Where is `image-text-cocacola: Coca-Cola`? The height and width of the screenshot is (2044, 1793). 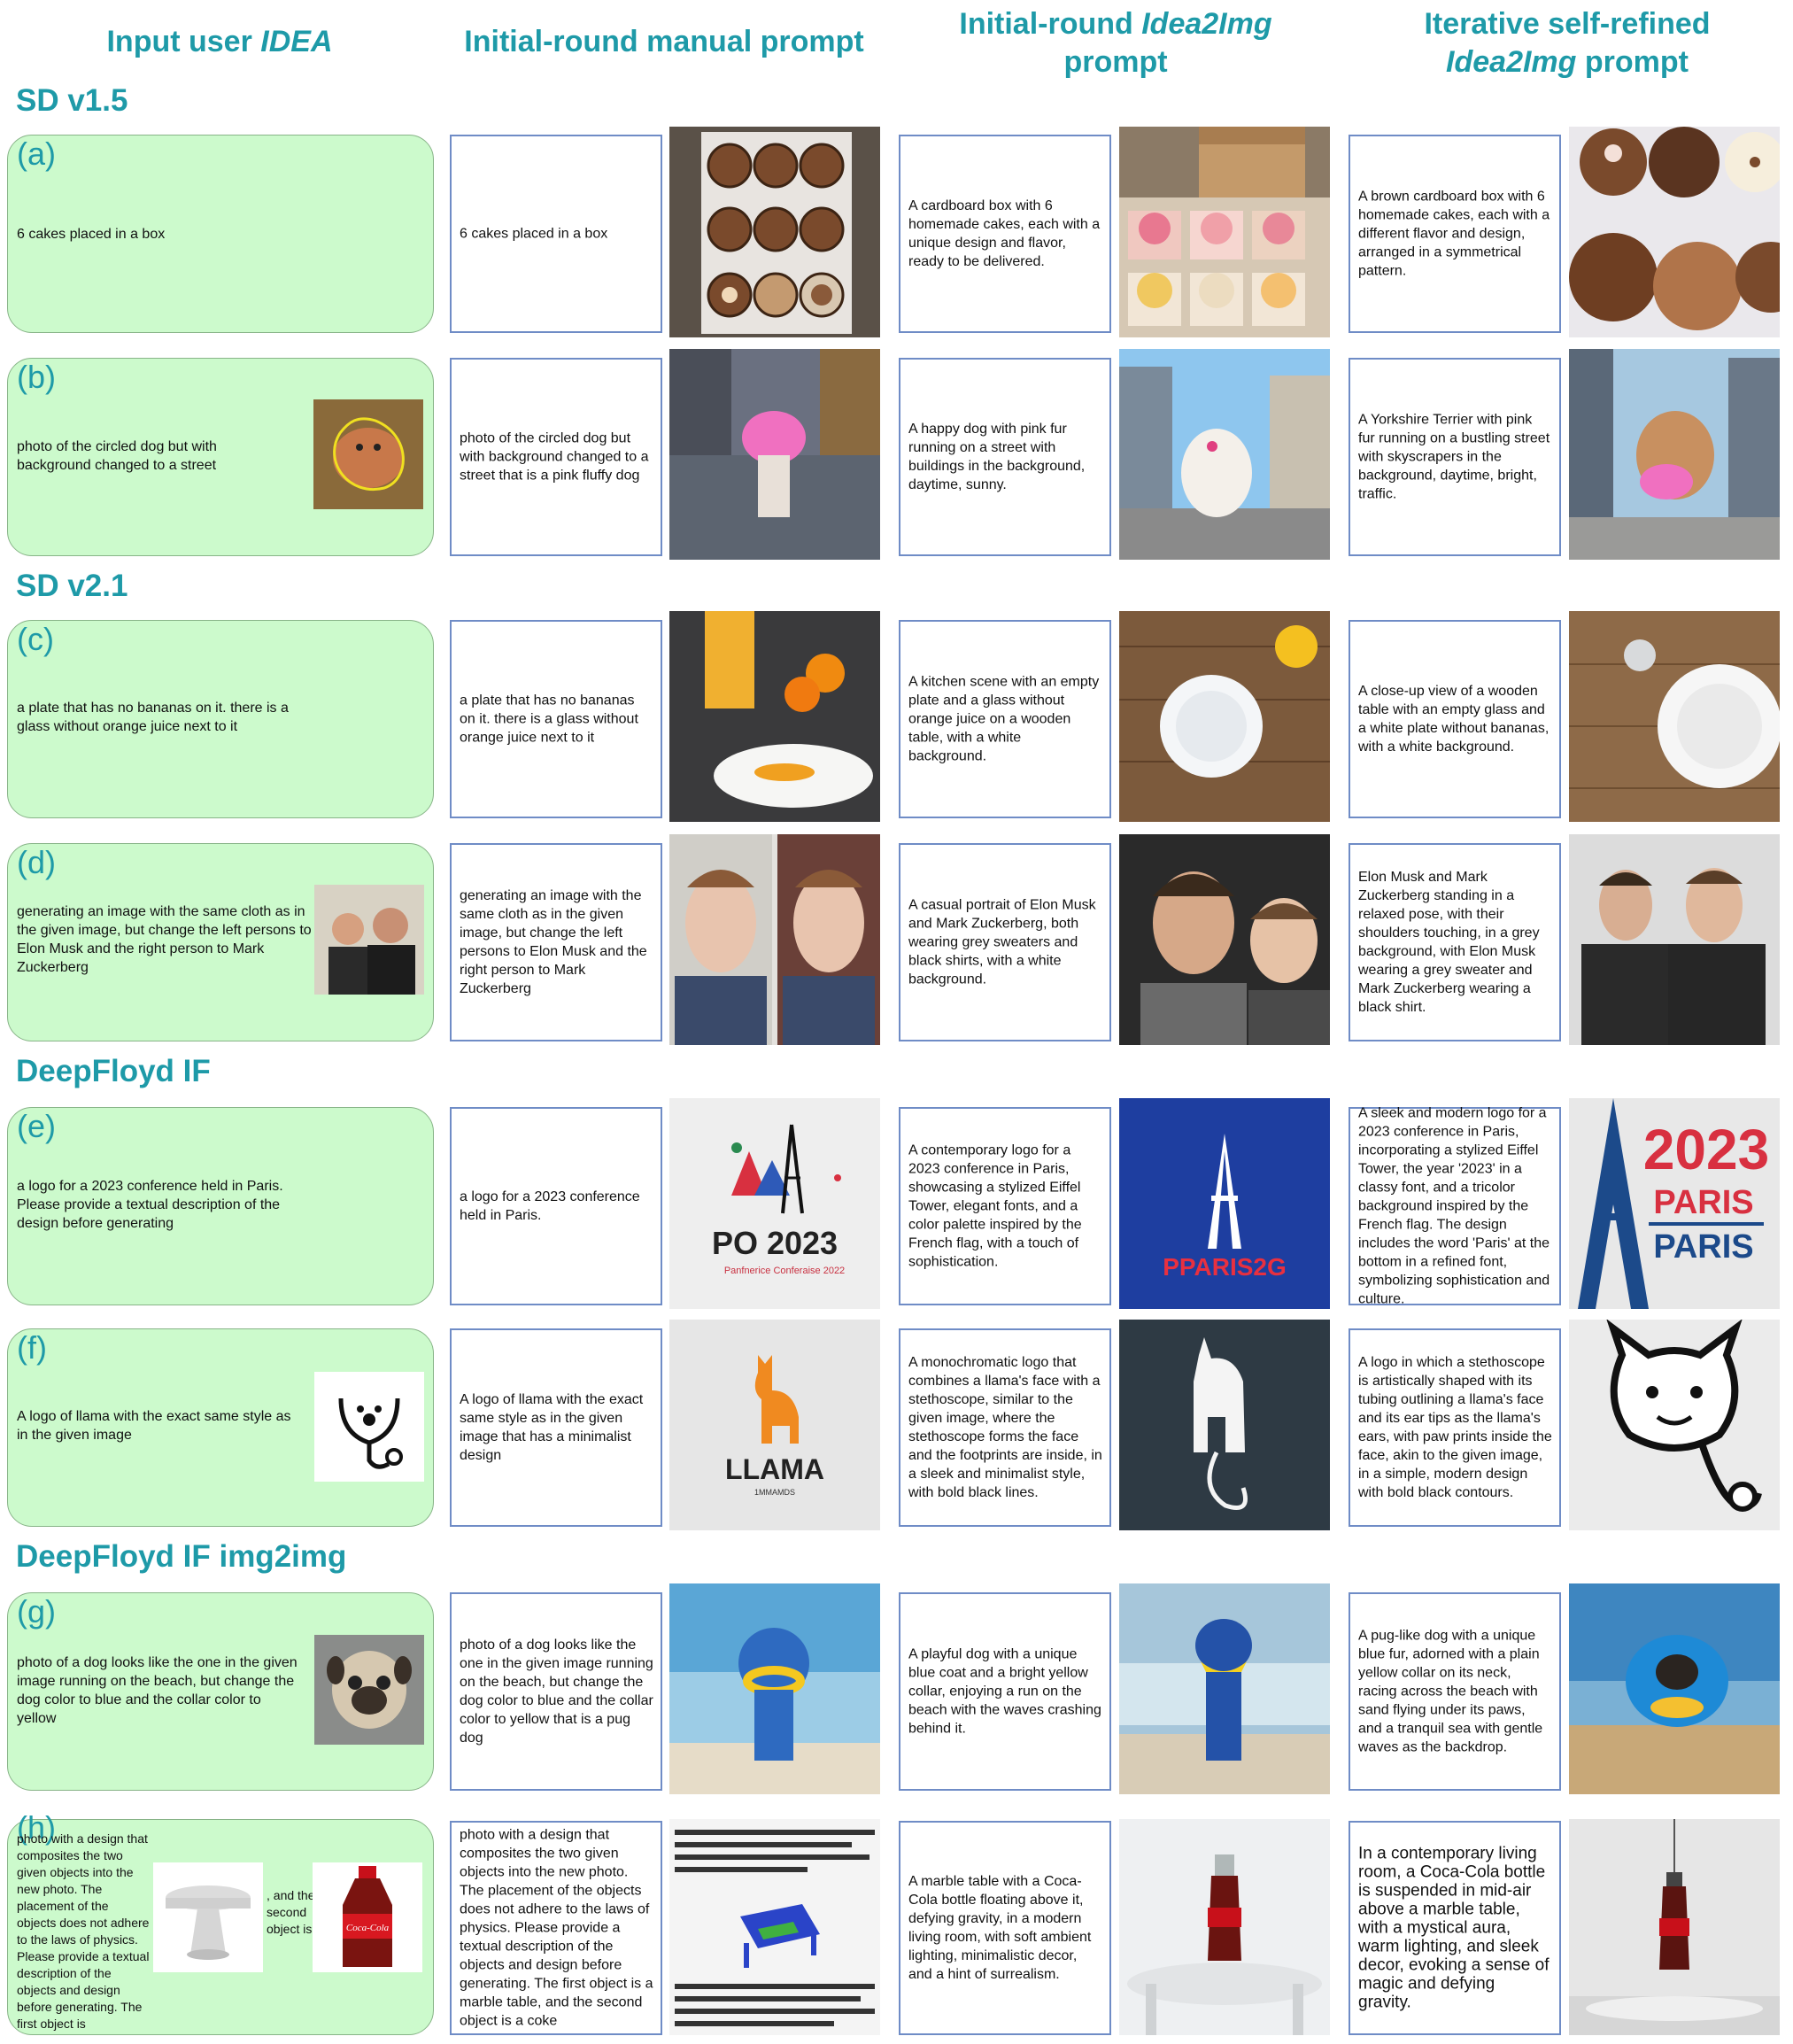 image-text-cocacola: Coca-Cola is located at coordinates (368, 1928).